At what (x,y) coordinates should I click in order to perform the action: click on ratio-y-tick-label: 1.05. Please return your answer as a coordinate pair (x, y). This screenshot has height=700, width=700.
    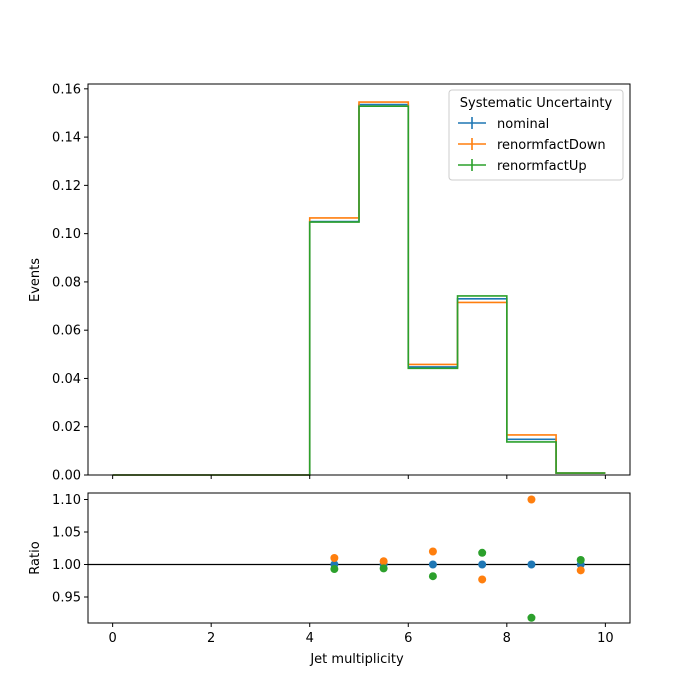
    Looking at the image, I should click on (66, 533).